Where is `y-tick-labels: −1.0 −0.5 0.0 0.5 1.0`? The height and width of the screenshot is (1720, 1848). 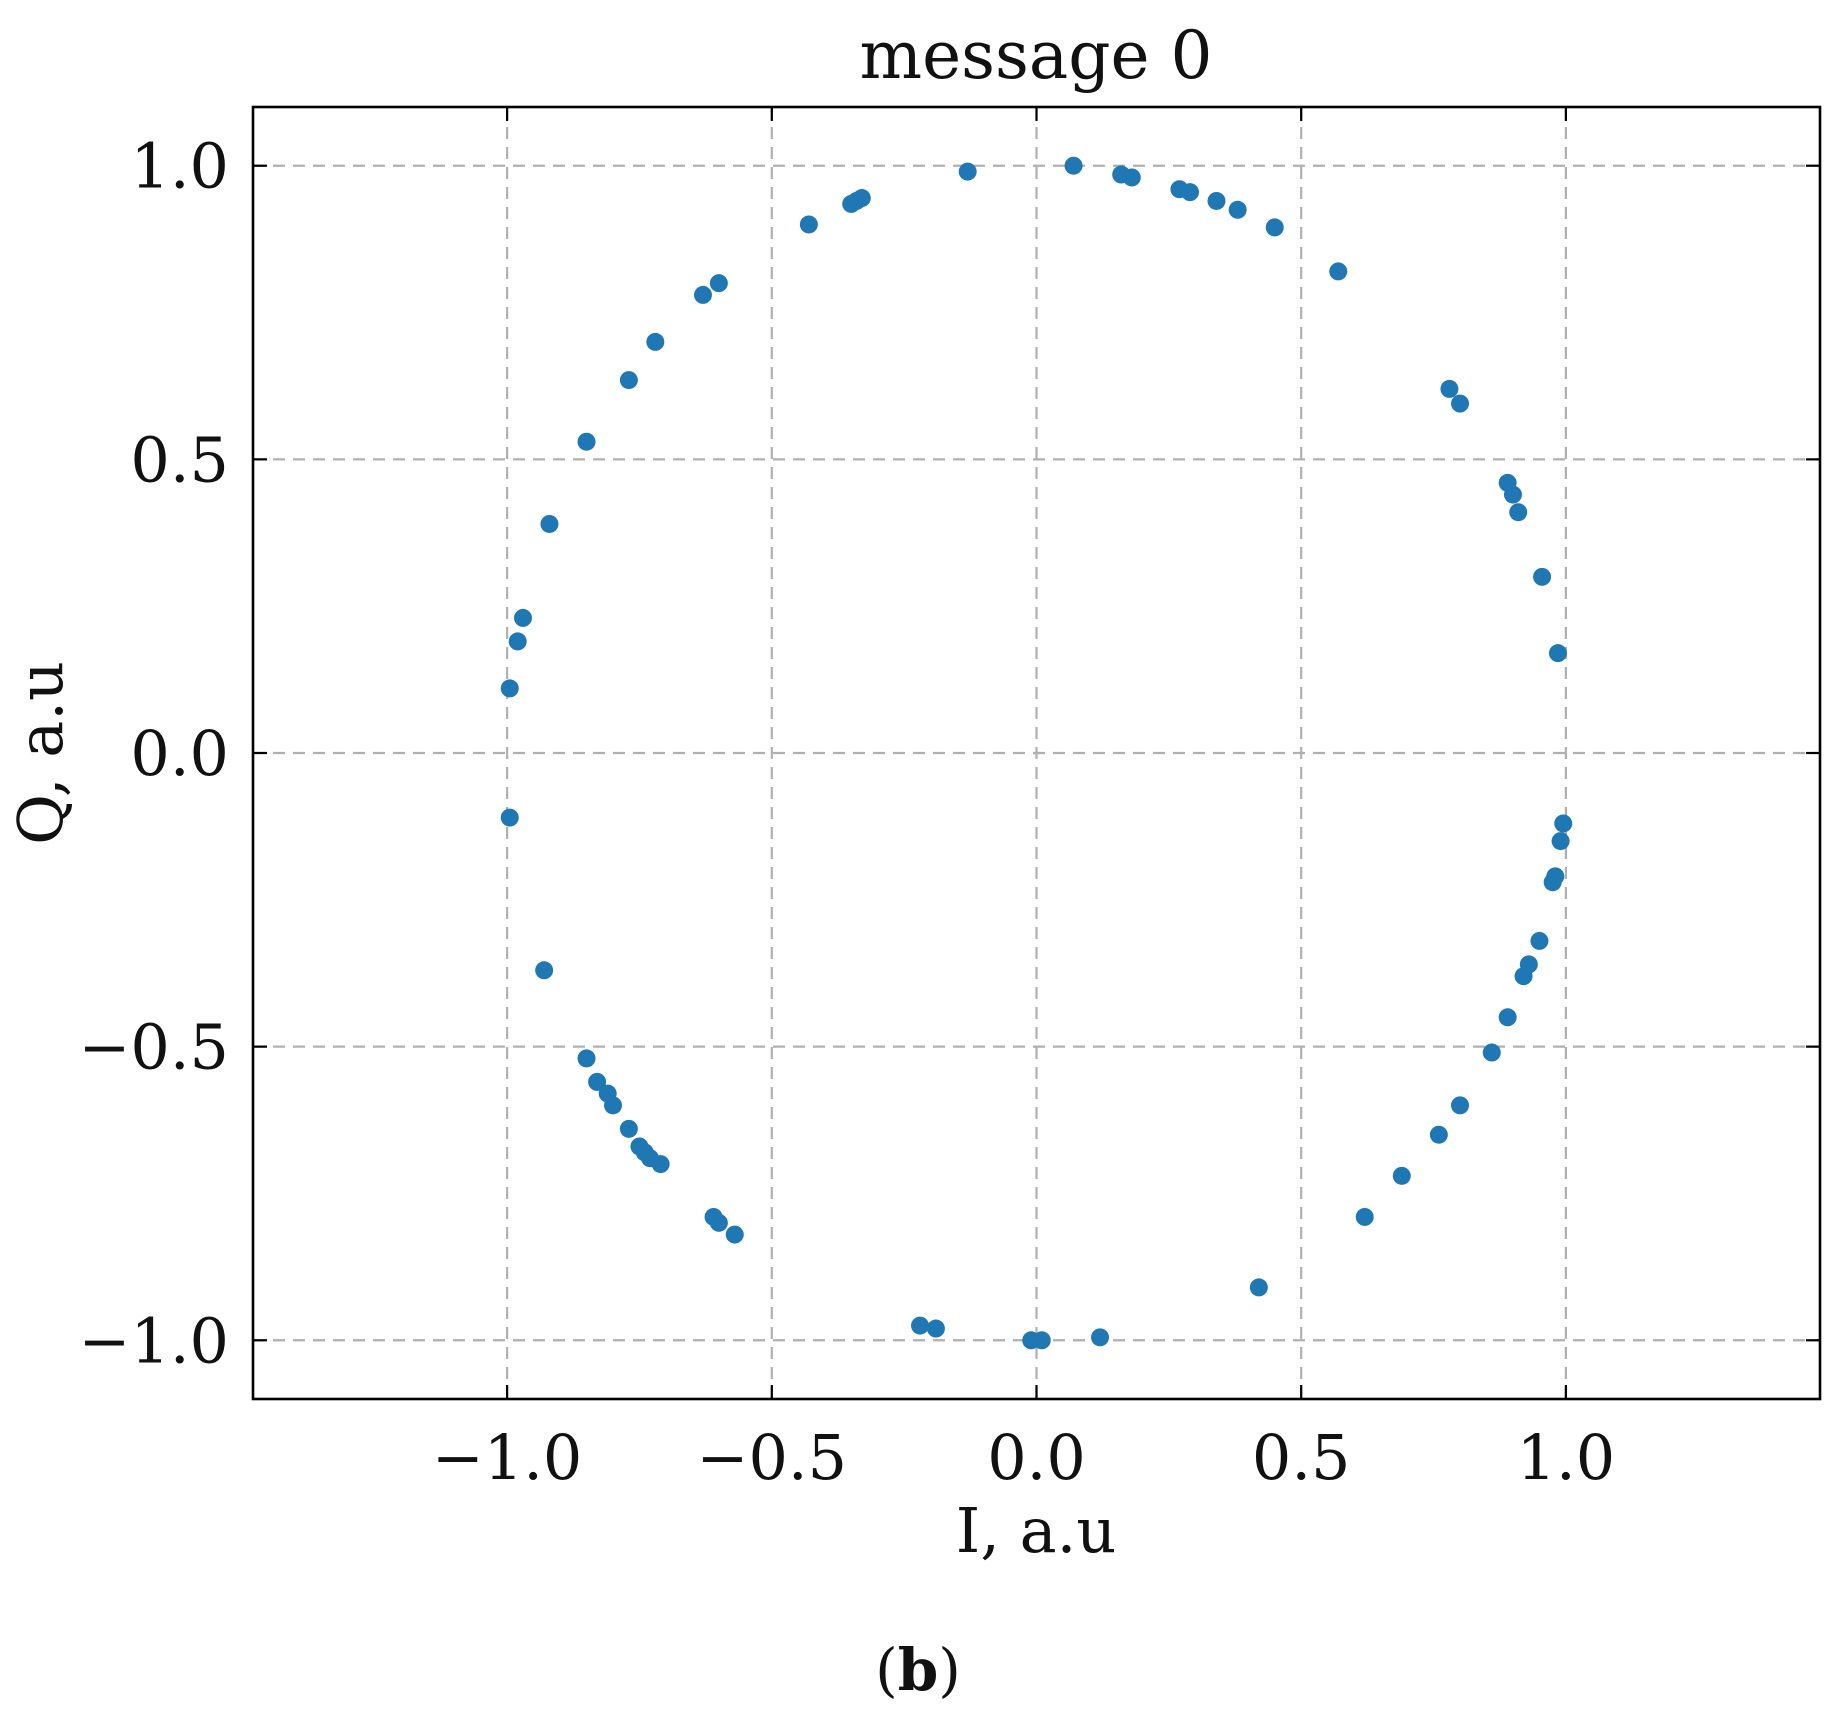
y-tick-labels: −1.0 −0.5 0.0 0.5 1.0 is located at coordinates (153, 754).